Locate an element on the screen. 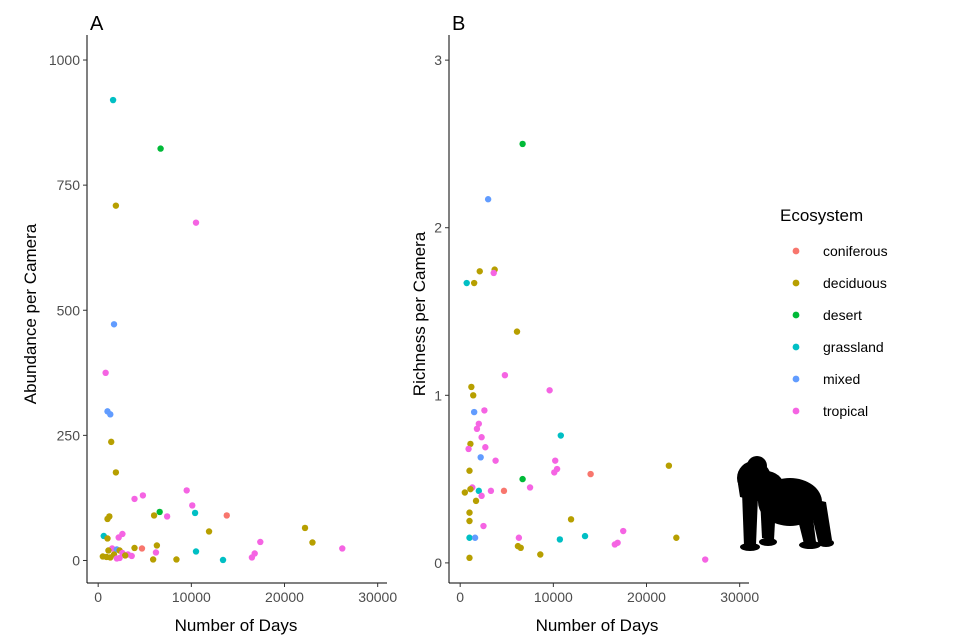 The image size is (970, 641). gorilla-silhouette-icon is located at coordinates (785, 503).